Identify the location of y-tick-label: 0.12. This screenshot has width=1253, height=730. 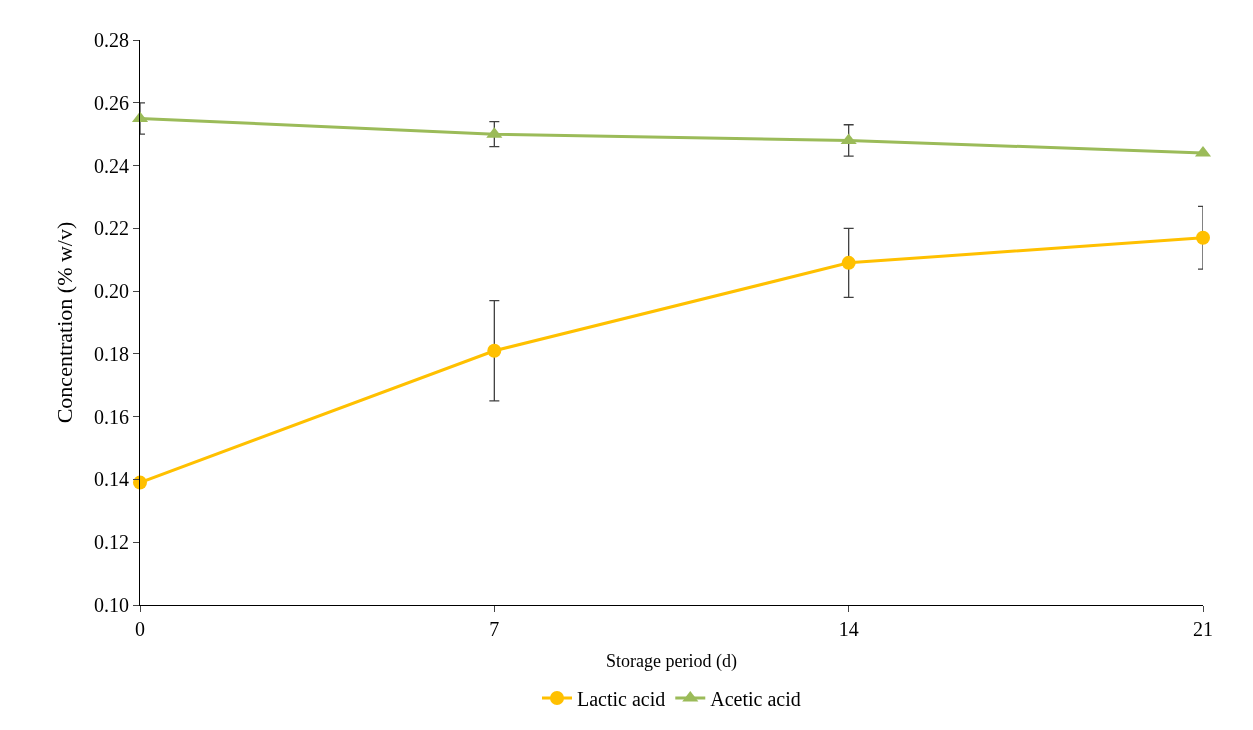
(111, 542).